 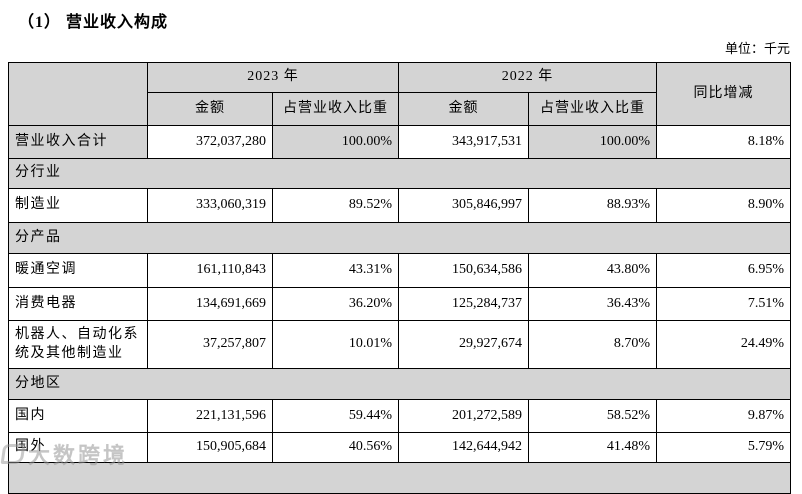 I want to click on share-2022: 88.93%, so click(x=592, y=205).